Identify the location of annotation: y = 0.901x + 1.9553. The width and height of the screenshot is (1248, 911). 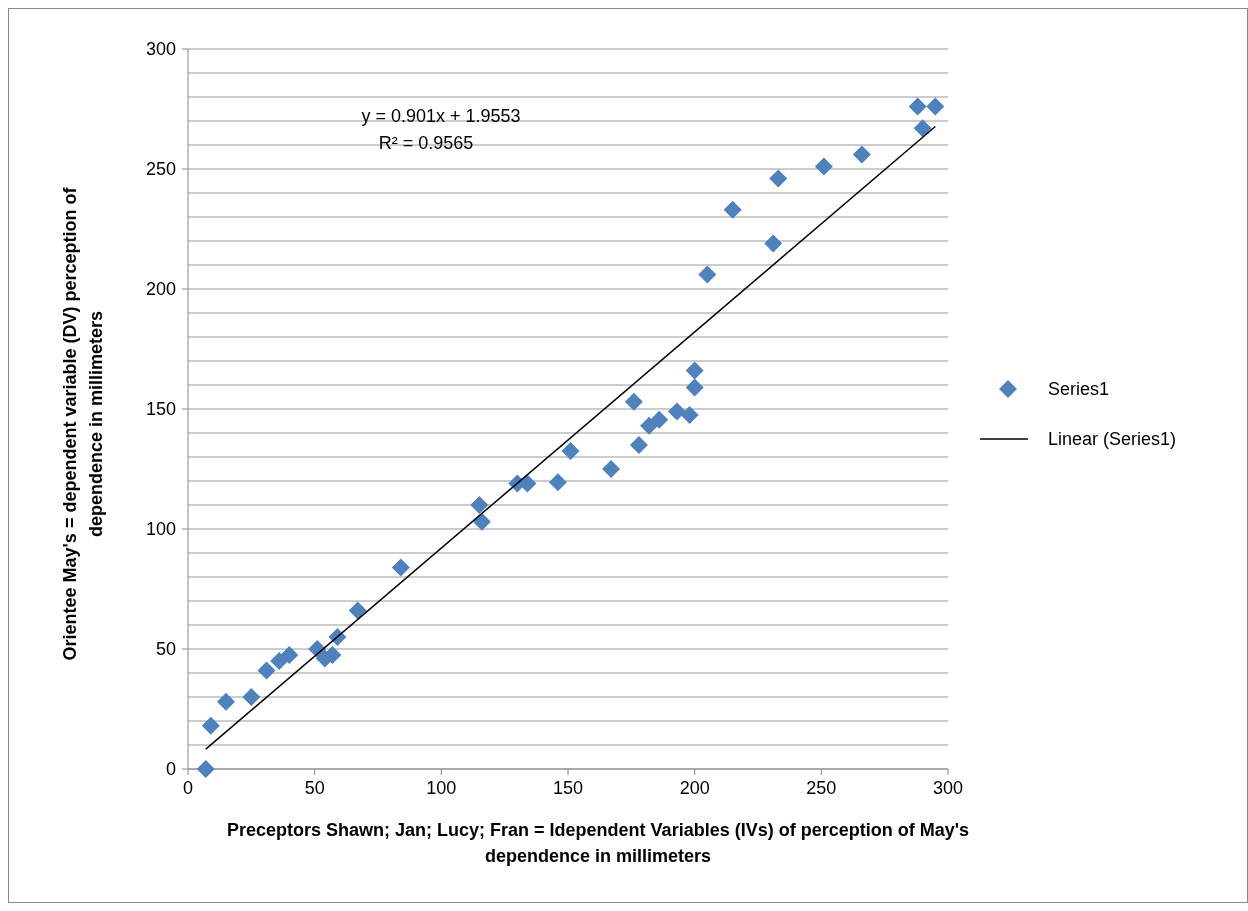
(441, 116).